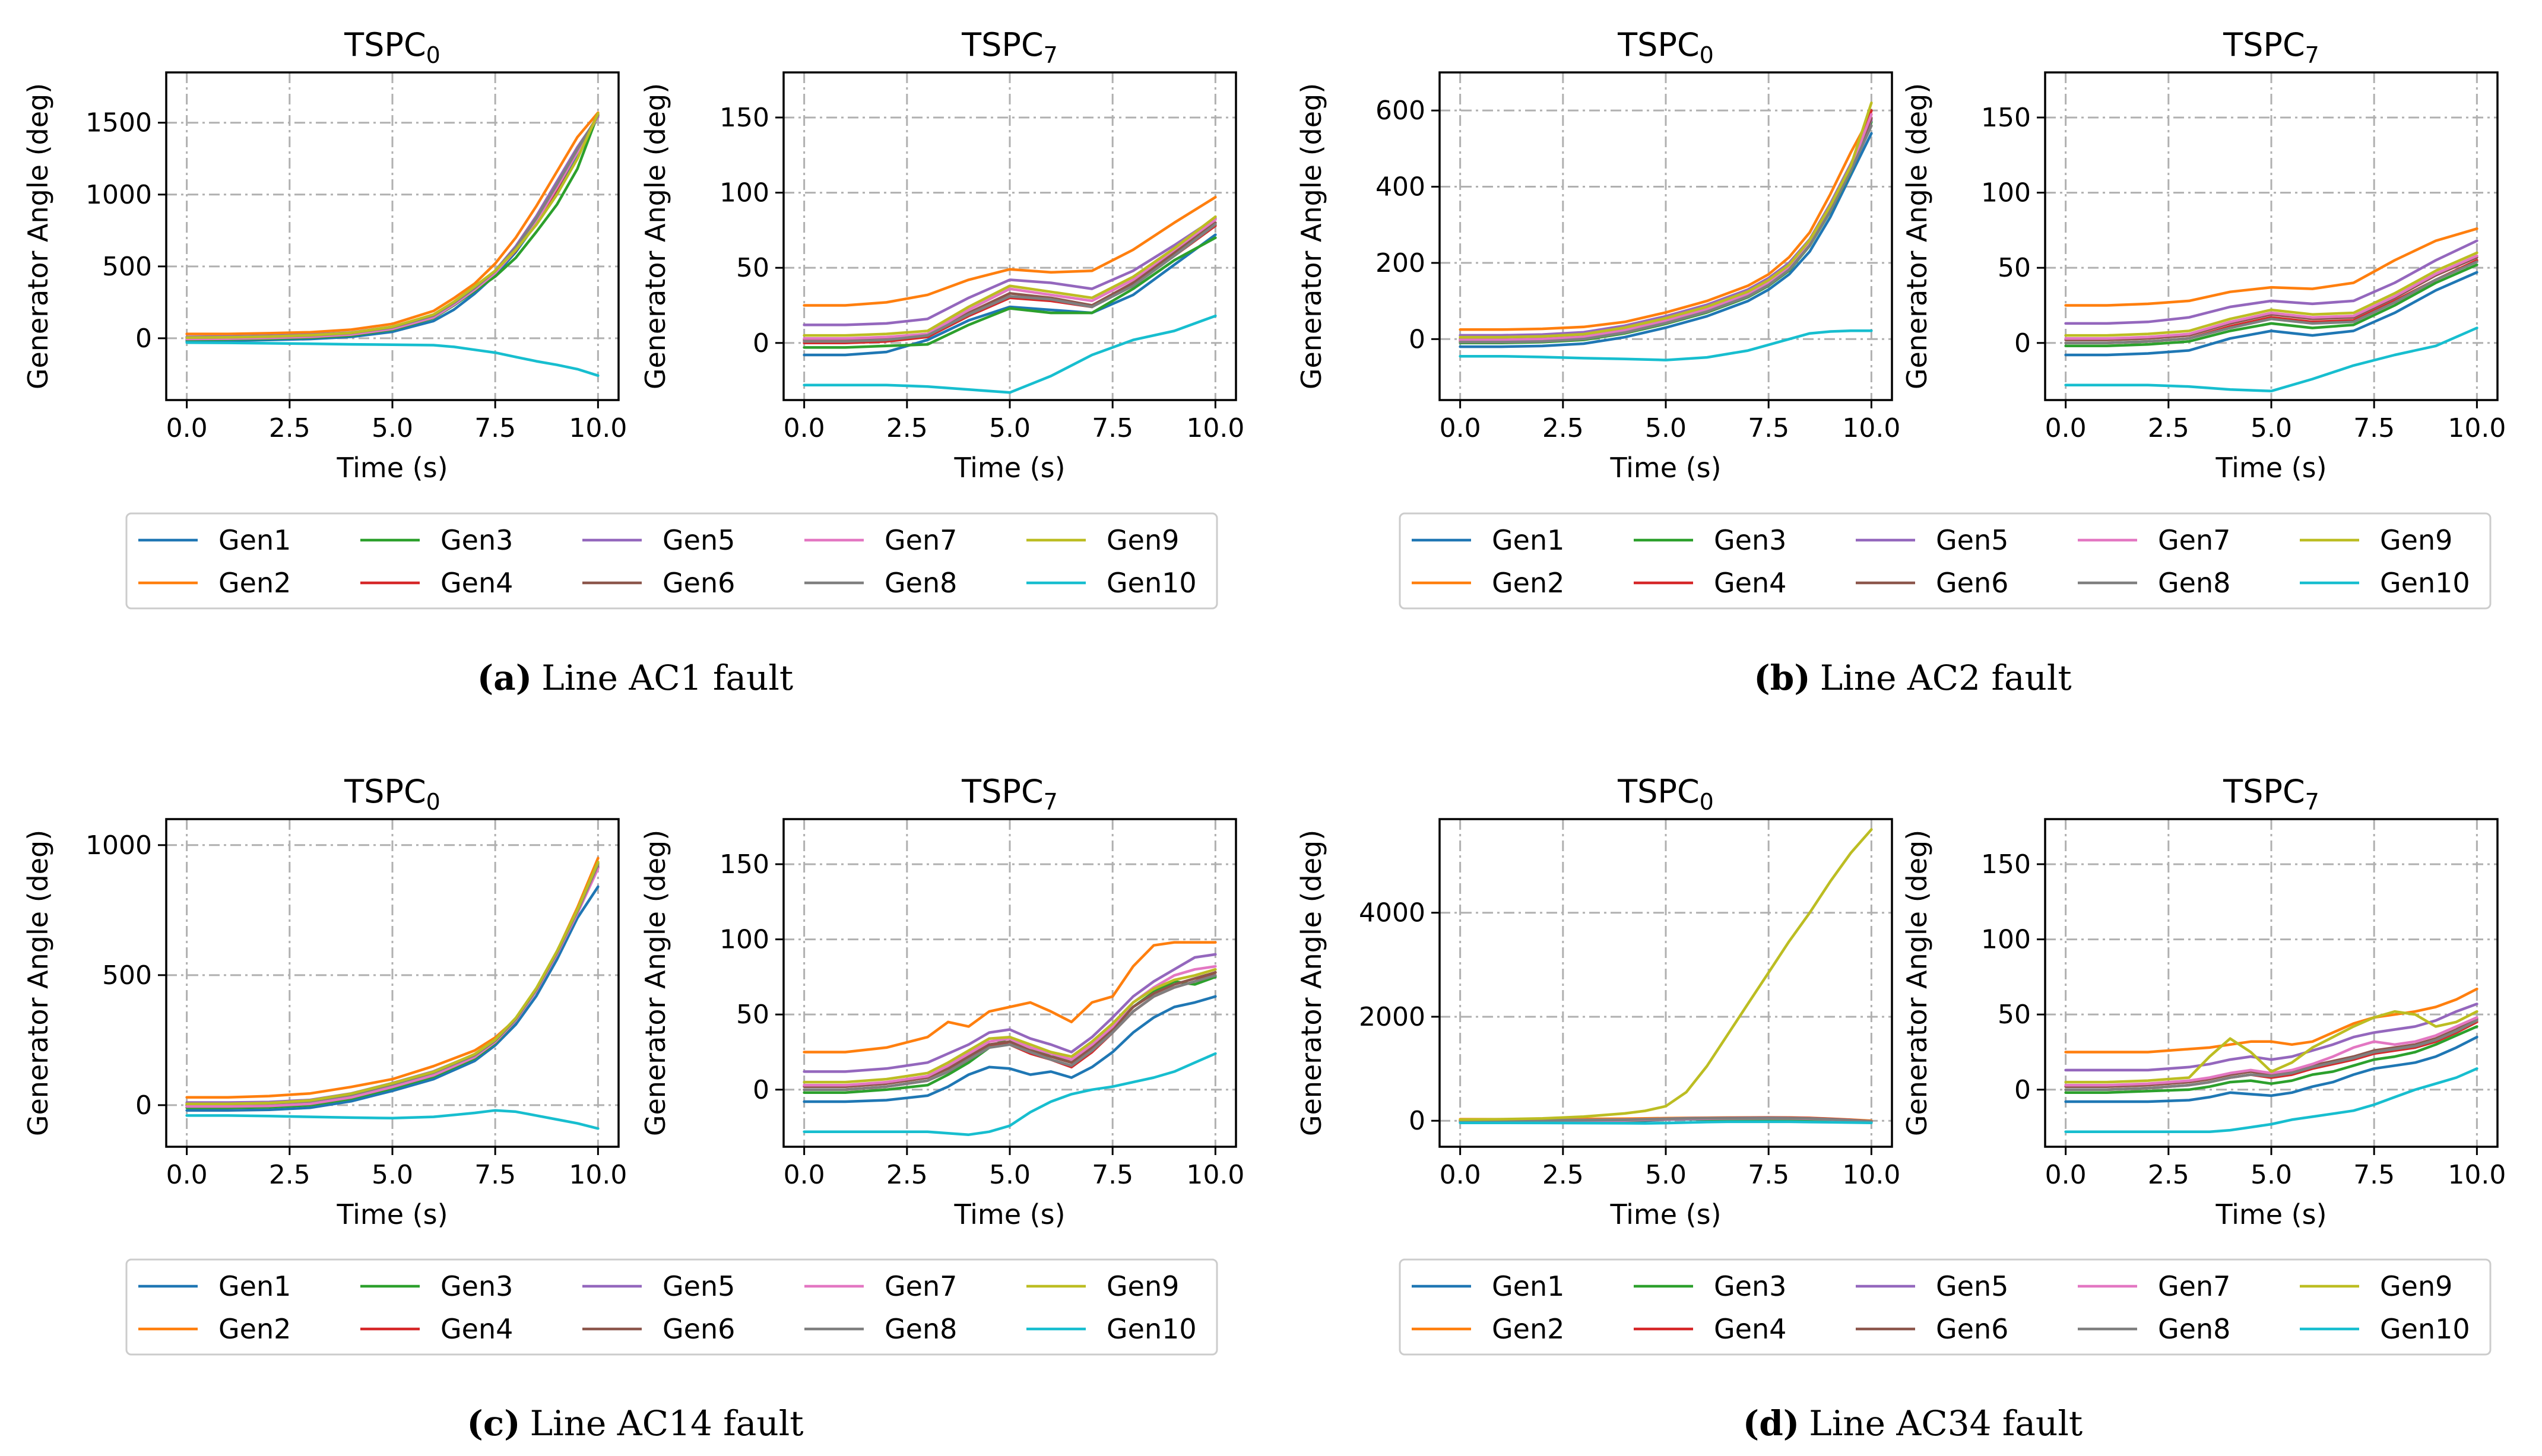  I want to click on chart-title: TSPC7, so click(1009, 794).